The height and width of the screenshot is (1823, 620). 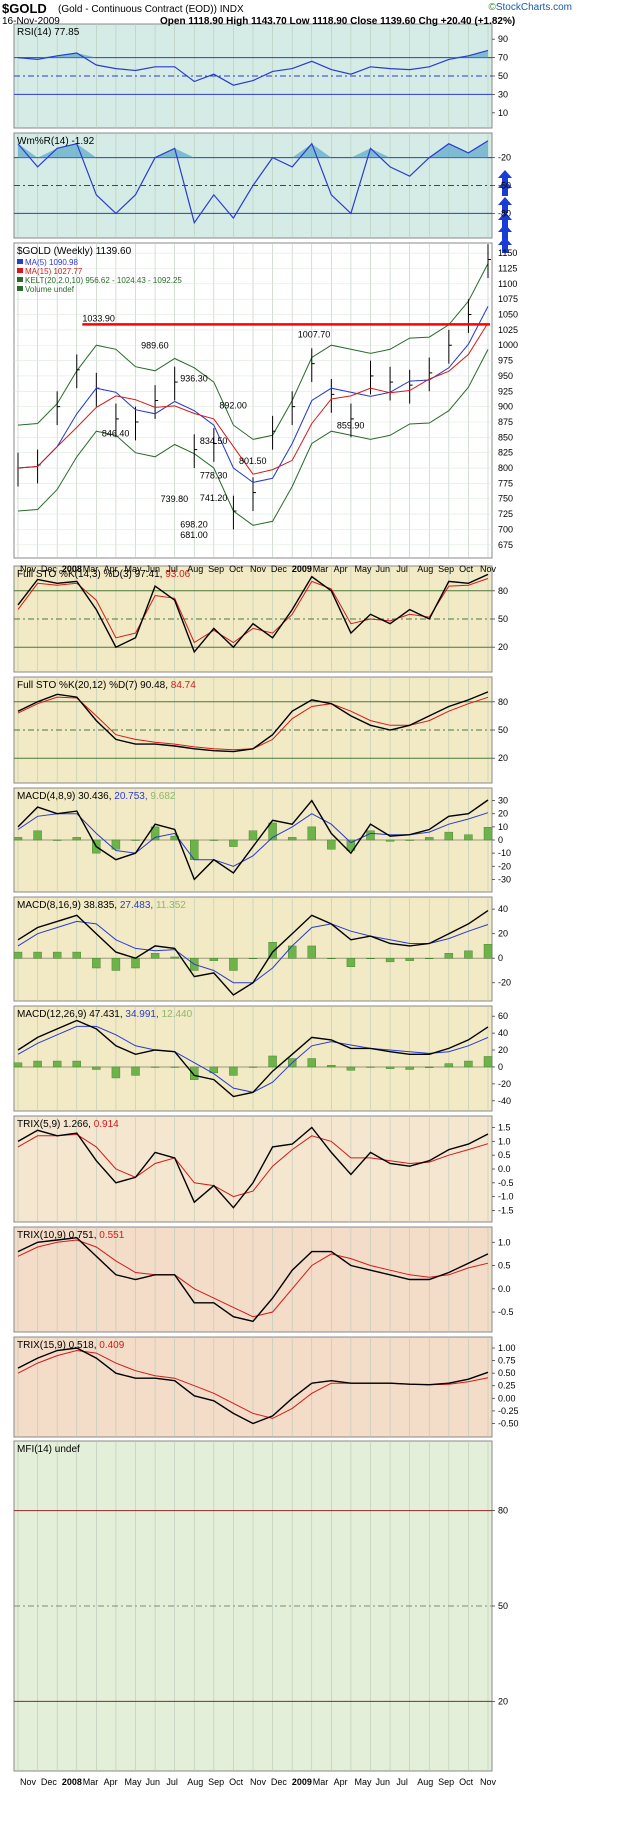 I want to click on symbol-description: (Gold - Continuous Contract (EOD)) INDX, so click(x=151, y=9).